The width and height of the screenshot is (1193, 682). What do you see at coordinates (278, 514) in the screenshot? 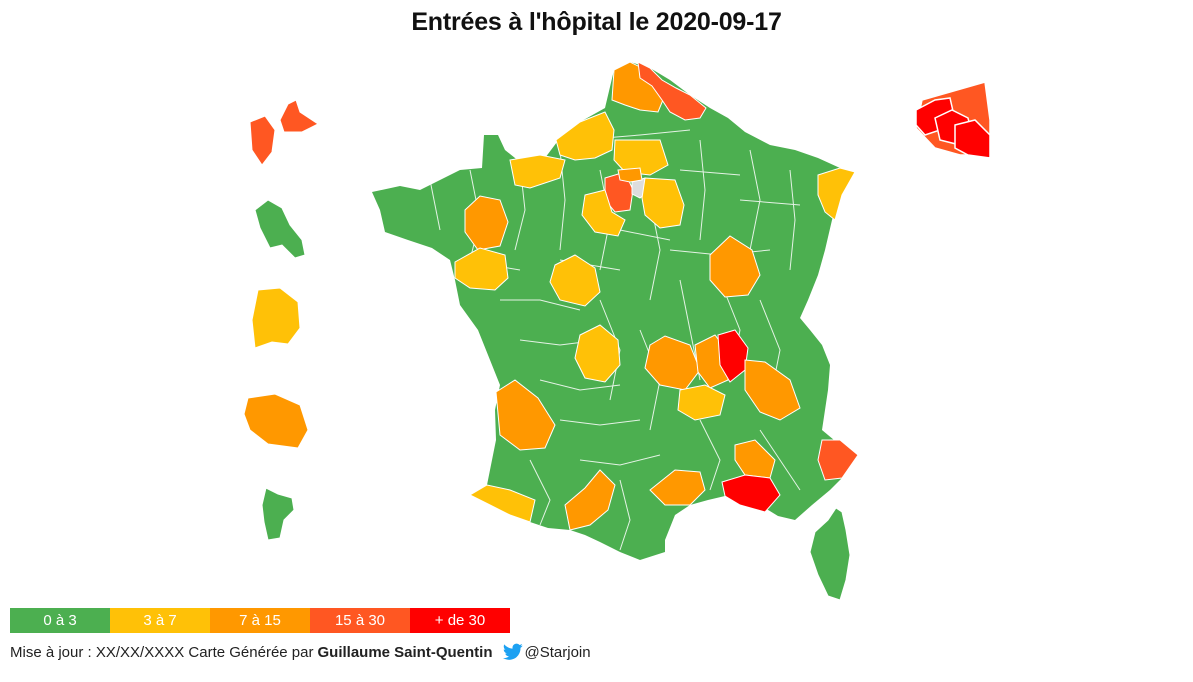
I see `mayotte` at bounding box center [278, 514].